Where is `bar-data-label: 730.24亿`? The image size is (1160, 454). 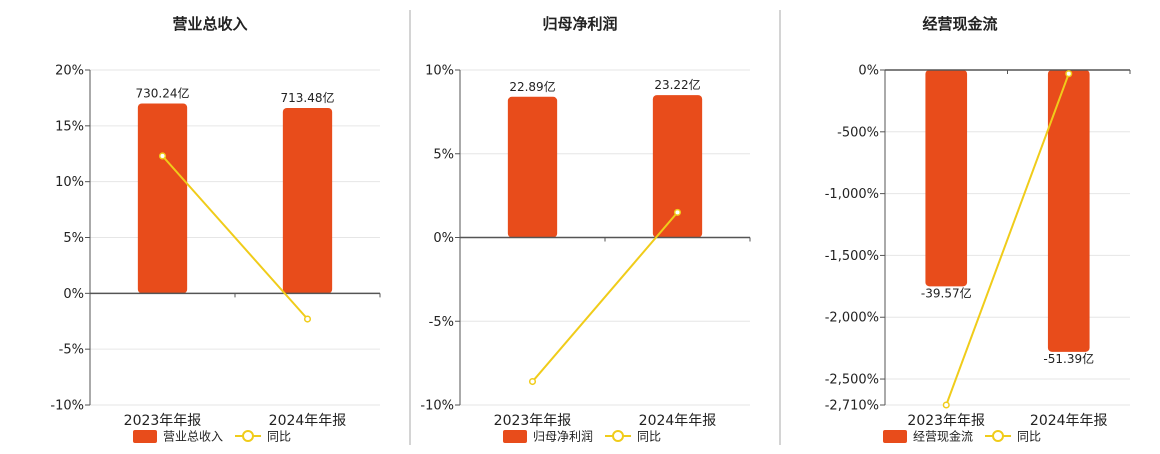 bar-data-label: 730.24亿 is located at coordinates (163, 93).